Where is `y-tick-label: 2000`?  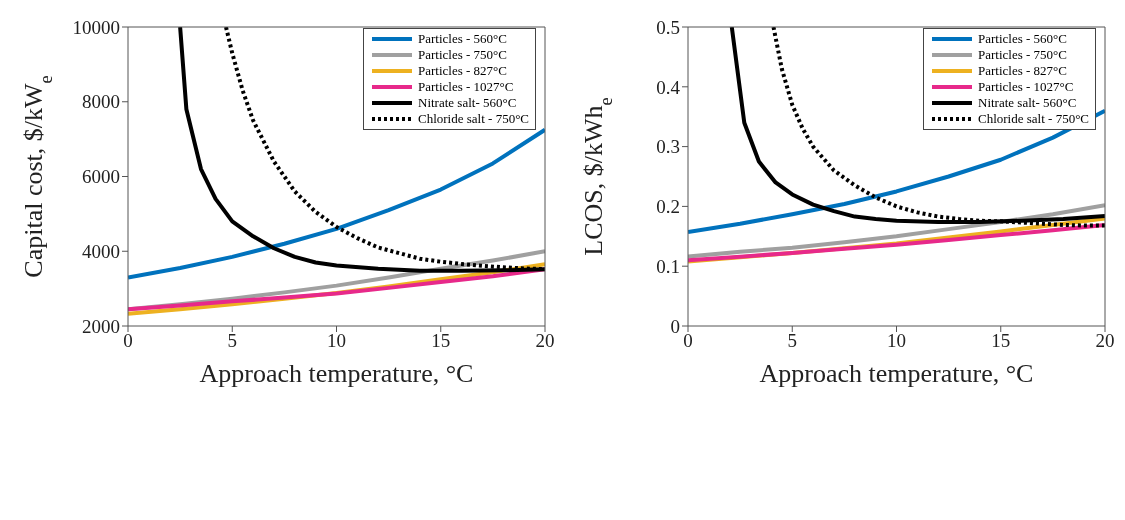
y-tick-label: 2000 is located at coordinates (101, 326).